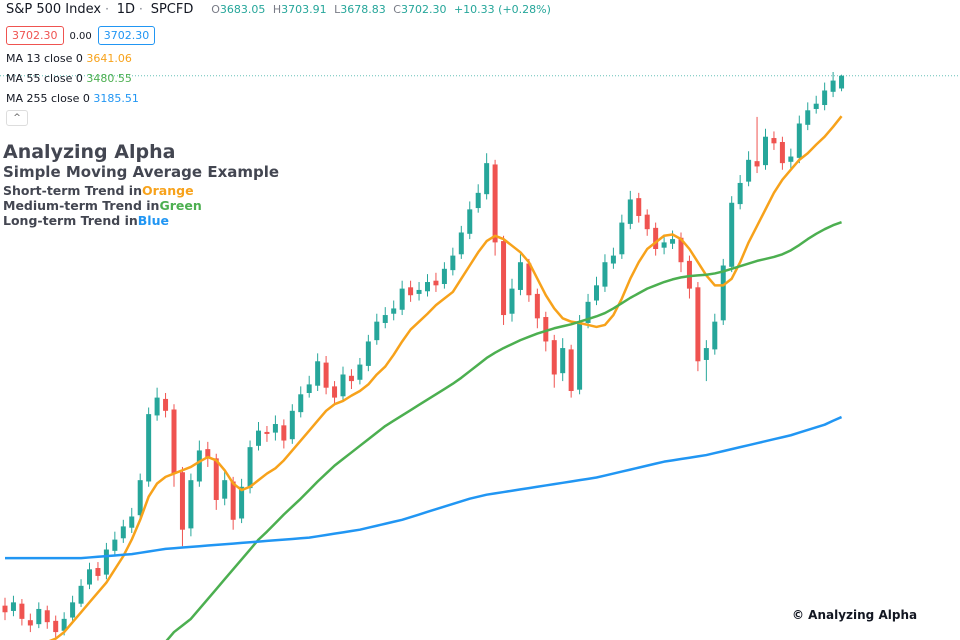 This screenshot has height=640, width=960. What do you see at coordinates (72, 190) in the screenshot?
I see `annotation-text: Short-term Trend in` at bounding box center [72, 190].